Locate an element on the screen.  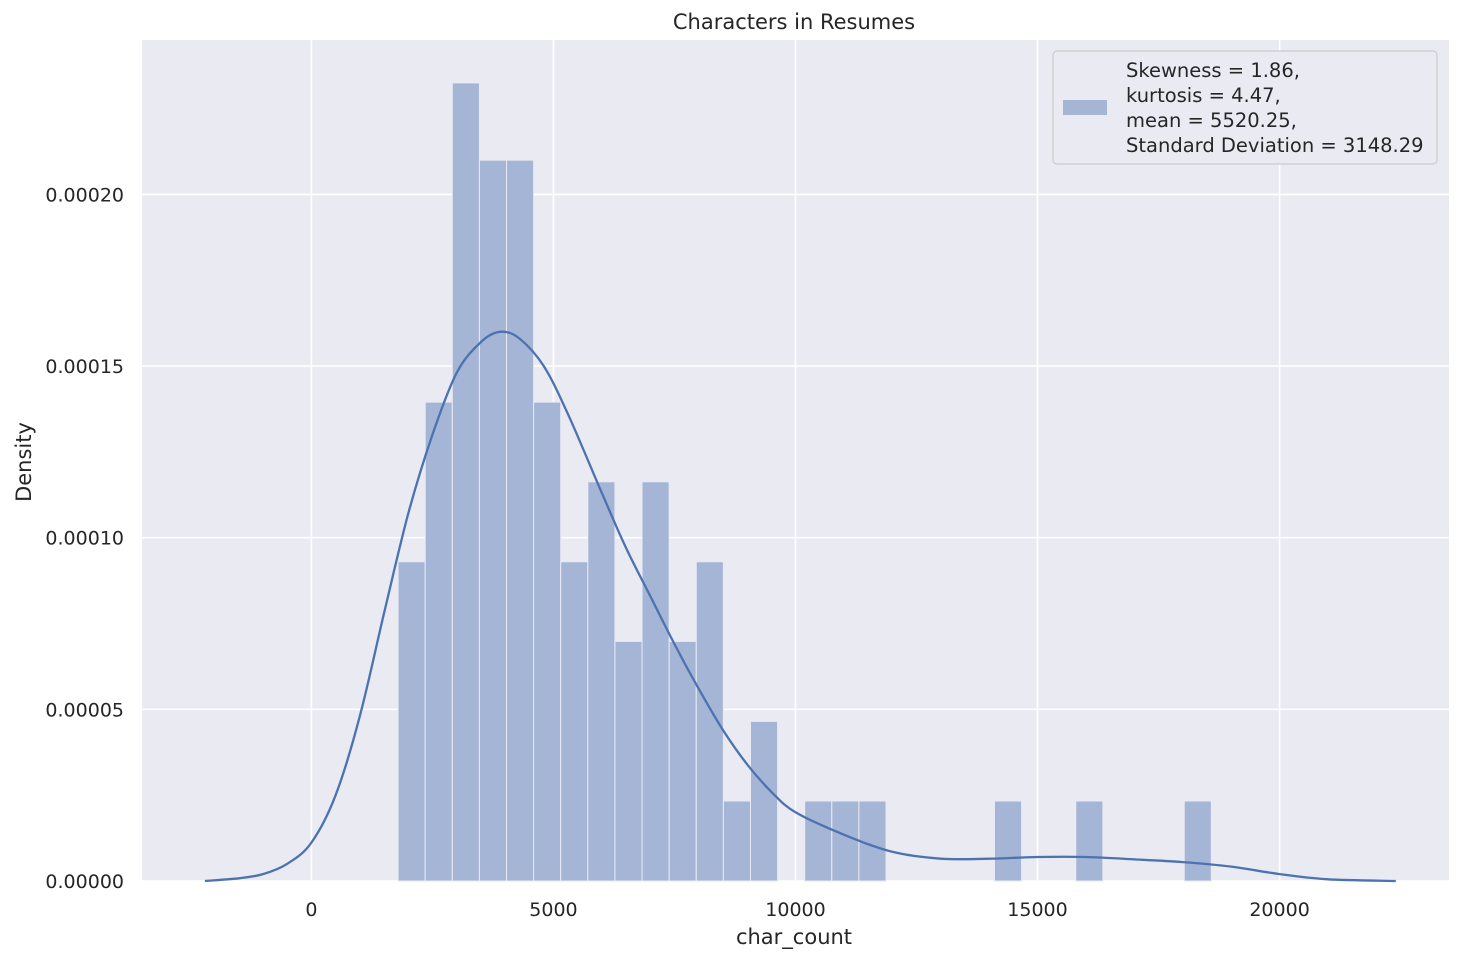
y-tick-label-2: 0.00010 is located at coordinates (84, 539).